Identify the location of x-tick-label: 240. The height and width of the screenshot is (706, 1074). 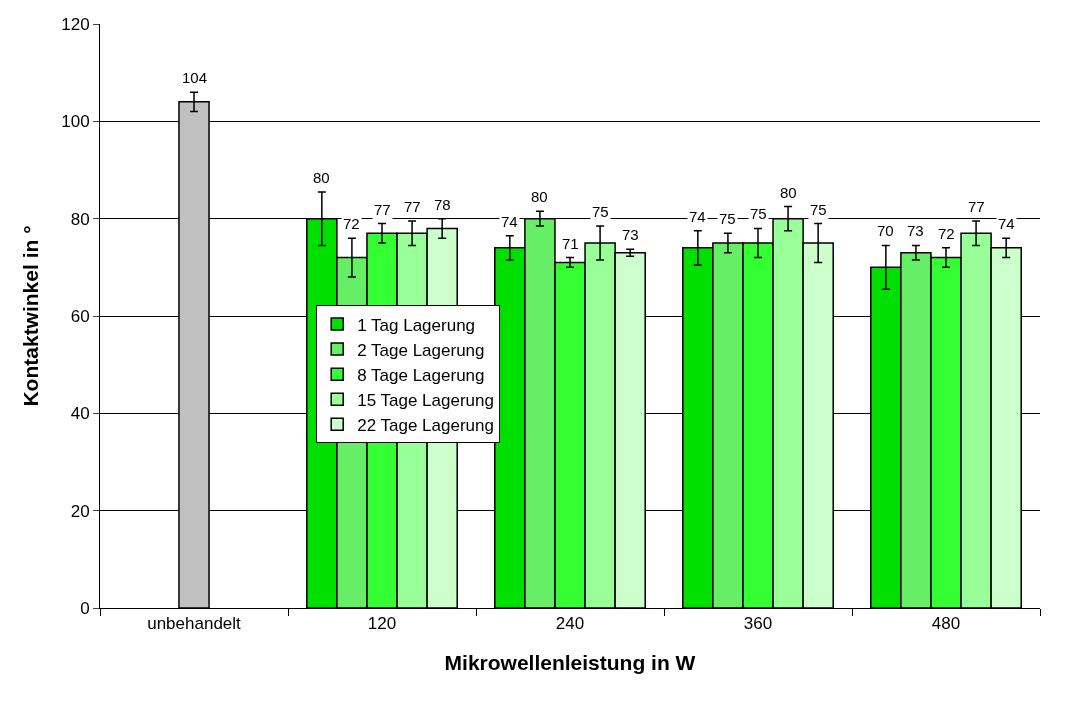
(570, 624).